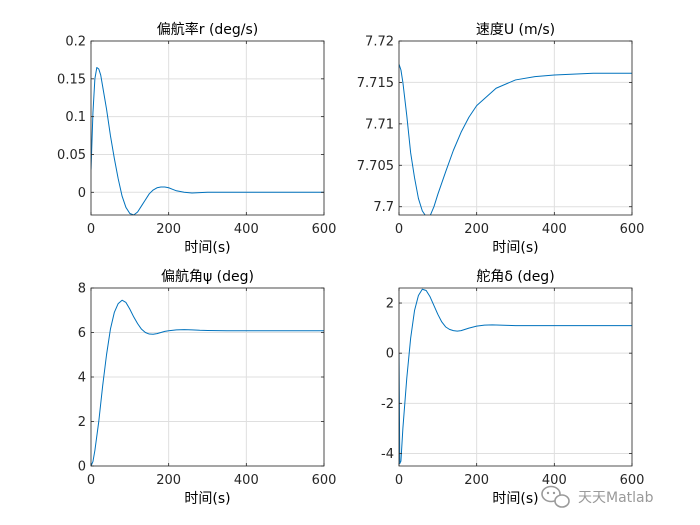 The width and height of the screenshot is (700, 525). I want to click on subplot-title: 偏航角ψ (deg), so click(207, 277).